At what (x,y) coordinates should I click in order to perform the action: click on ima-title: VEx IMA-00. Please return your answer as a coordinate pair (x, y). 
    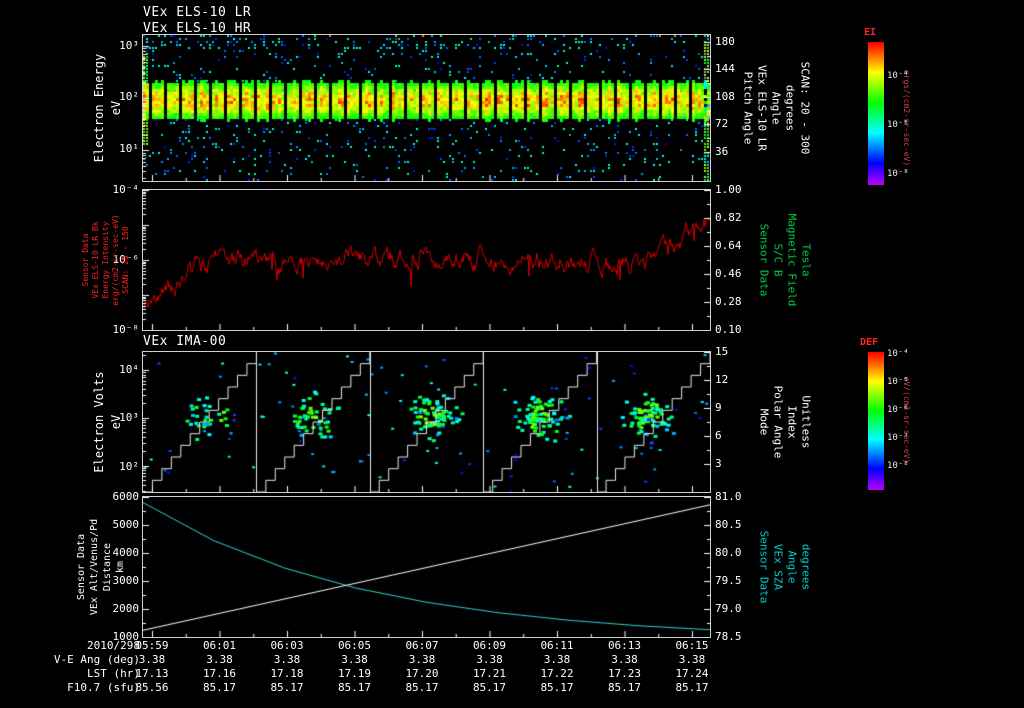
    Looking at the image, I should click on (185, 341).